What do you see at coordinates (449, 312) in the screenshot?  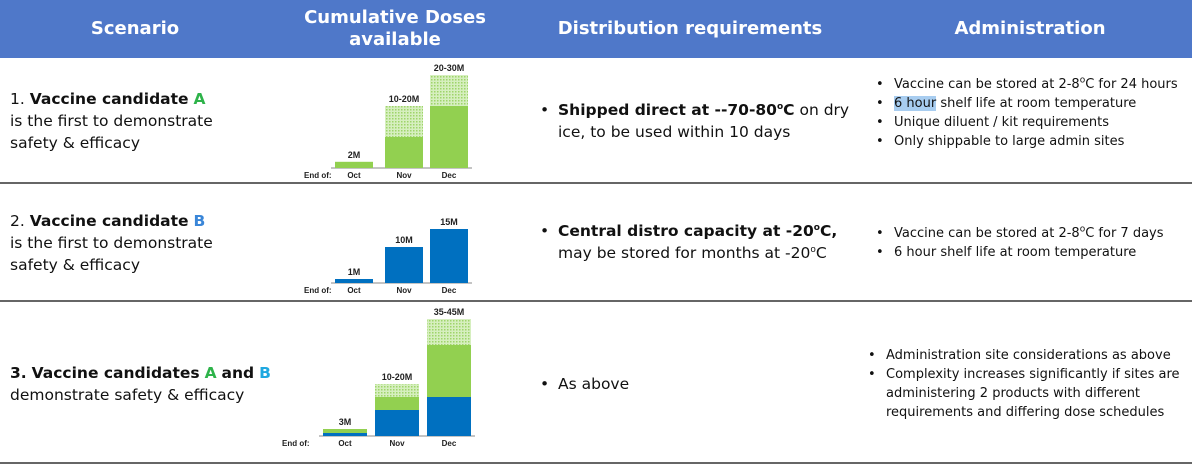 I see `data-label: 35-45M` at bounding box center [449, 312].